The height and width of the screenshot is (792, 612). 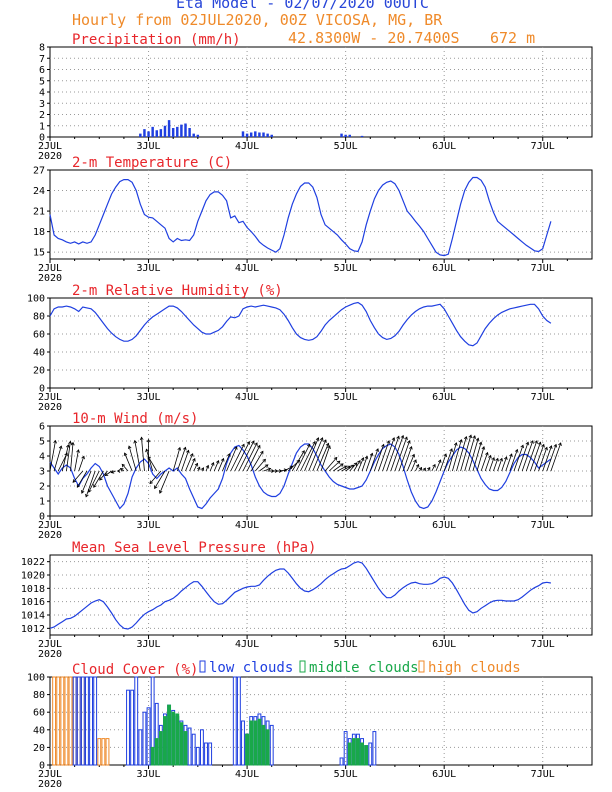 I want to click on legend-middle-clouds-label: middle clouds, so click(x=364, y=668).